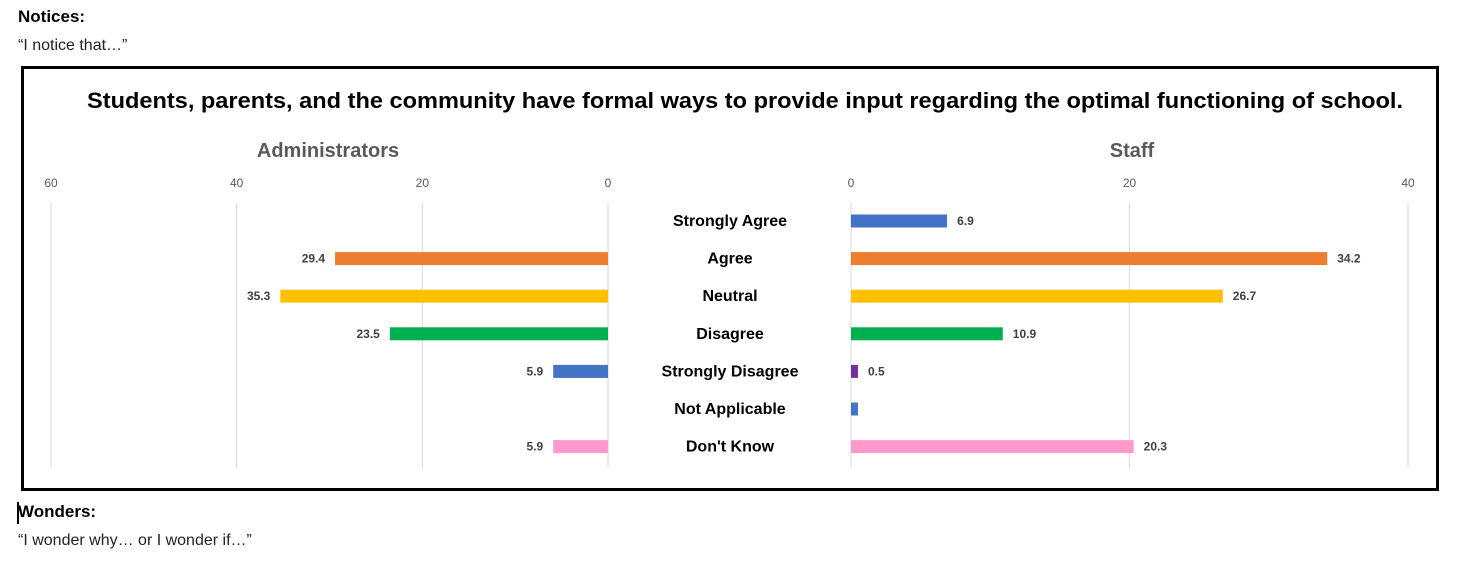 The height and width of the screenshot is (567, 1466). I want to click on staff-data-label: 26.7, so click(1245, 296).